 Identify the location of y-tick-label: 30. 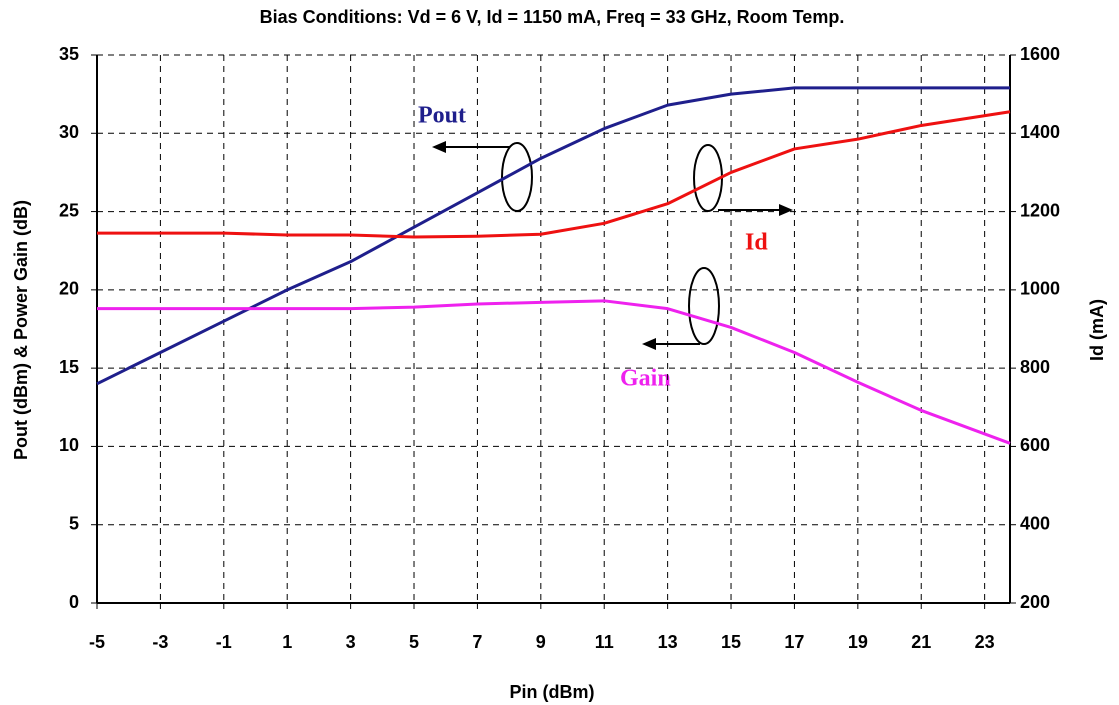
(69, 132).